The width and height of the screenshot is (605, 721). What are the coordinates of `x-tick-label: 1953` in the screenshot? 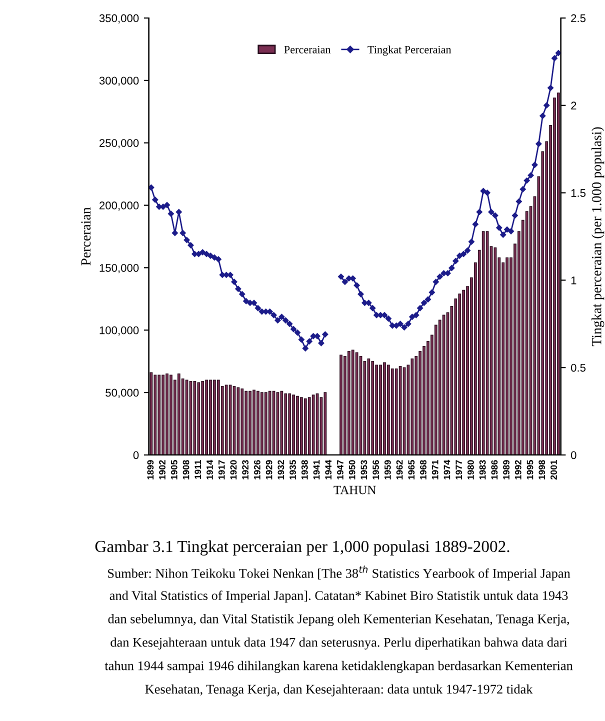 It's located at (364, 470).